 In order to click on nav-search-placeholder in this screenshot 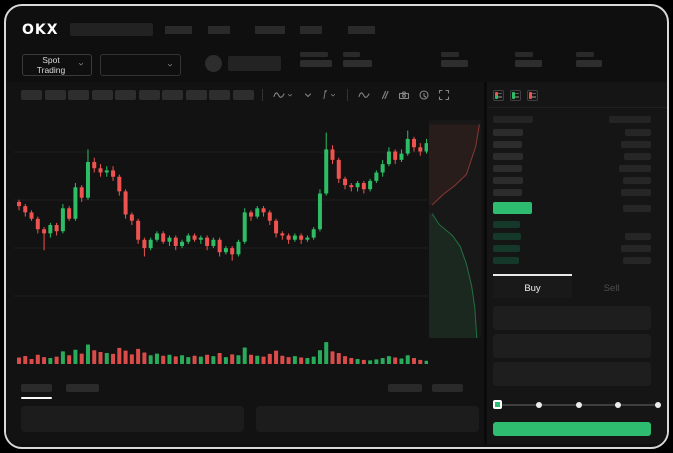, I will do `click(111, 29)`.